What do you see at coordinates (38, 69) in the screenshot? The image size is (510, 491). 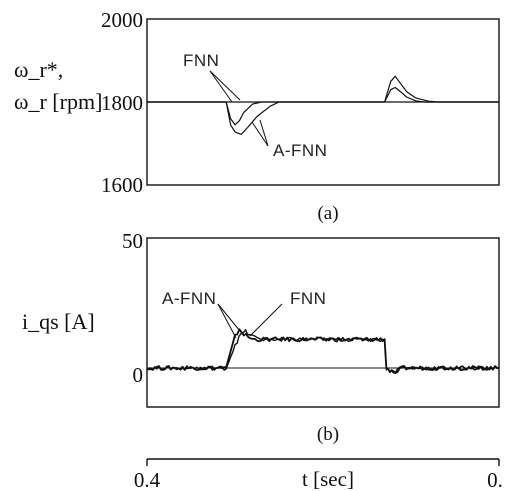 I see `ylabel-line1-a: ω_r*,` at bounding box center [38, 69].